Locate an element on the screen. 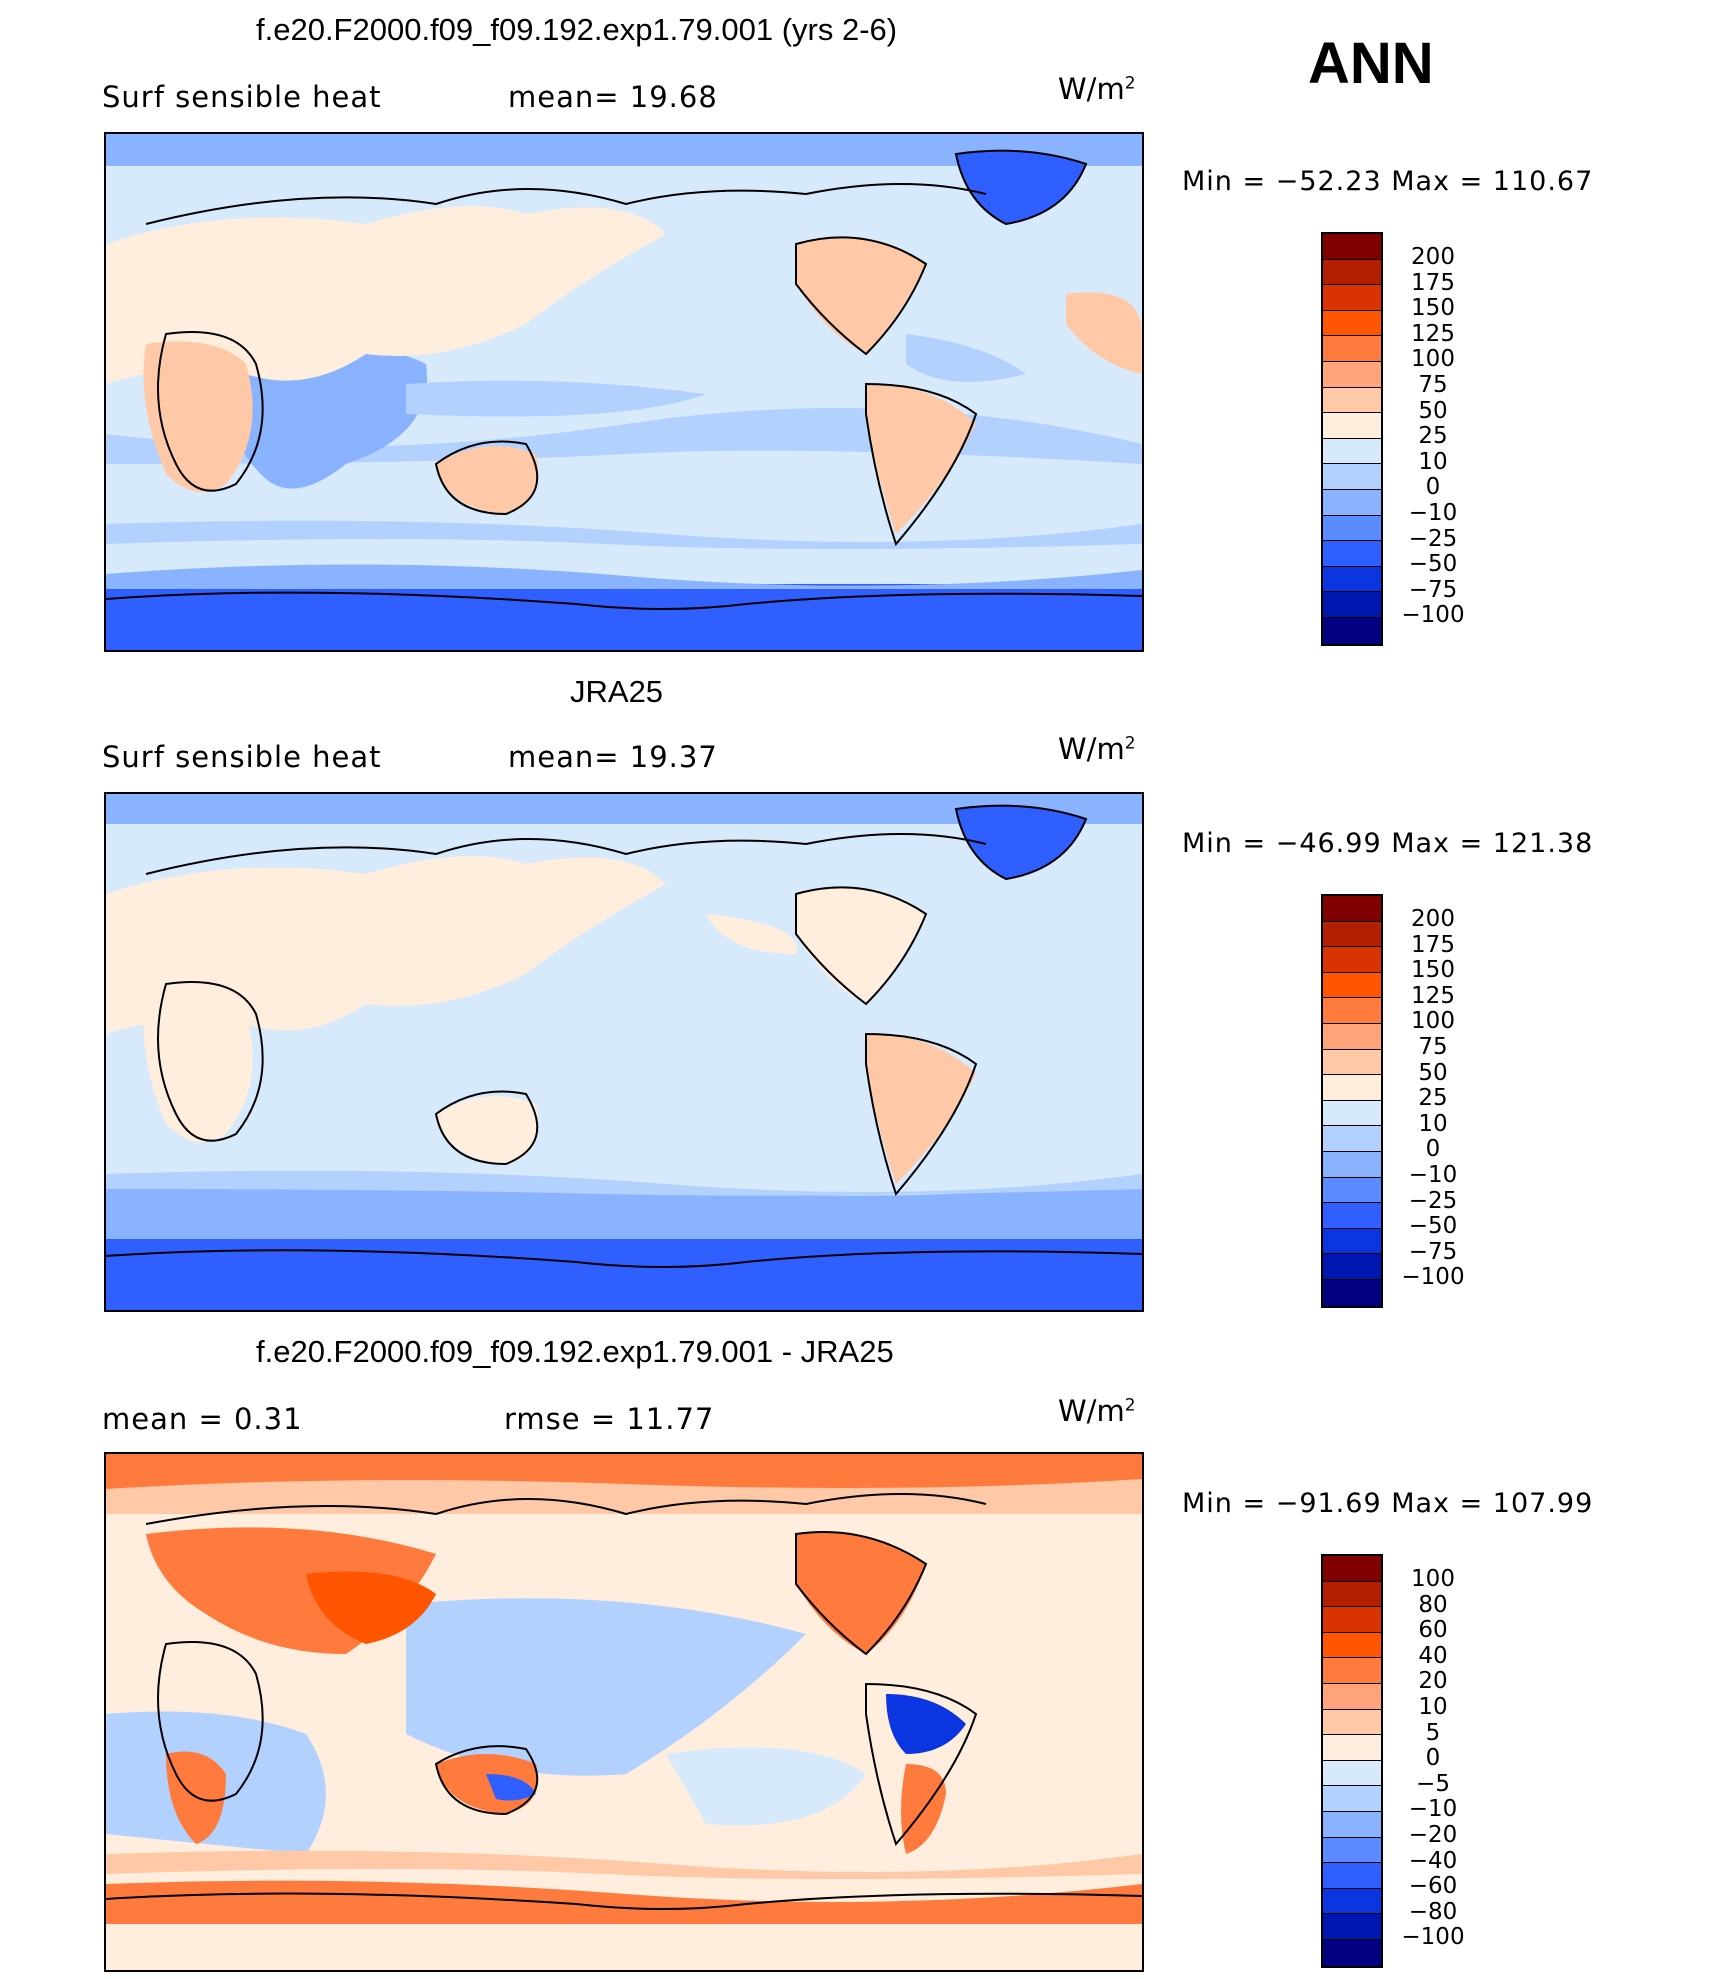 The width and height of the screenshot is (1710, 1979). colorbar-tick-label: 25 is located at coordinates (1433, 436).